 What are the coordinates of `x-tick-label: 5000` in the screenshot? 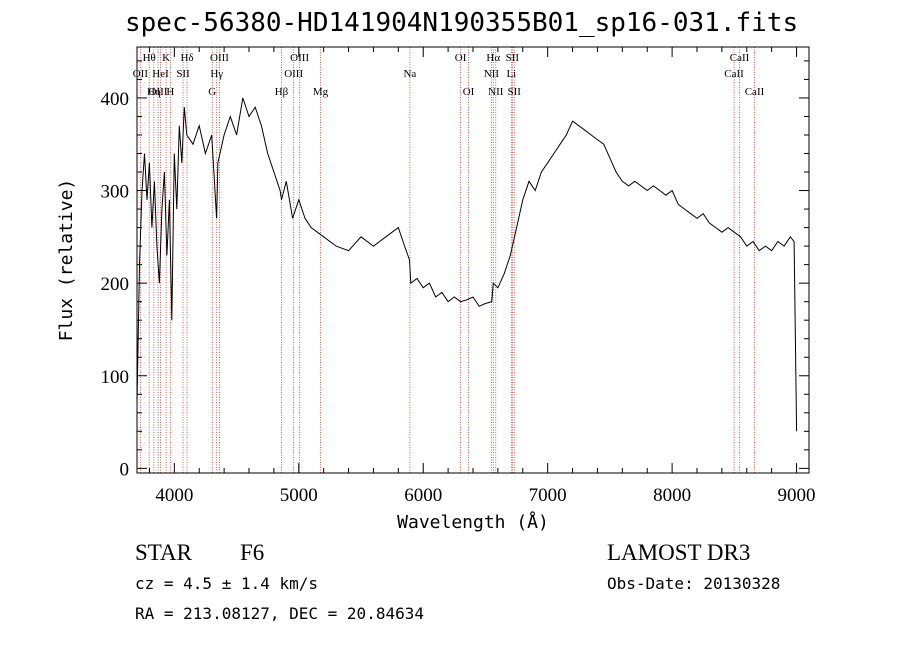 It's located at (299, 495).